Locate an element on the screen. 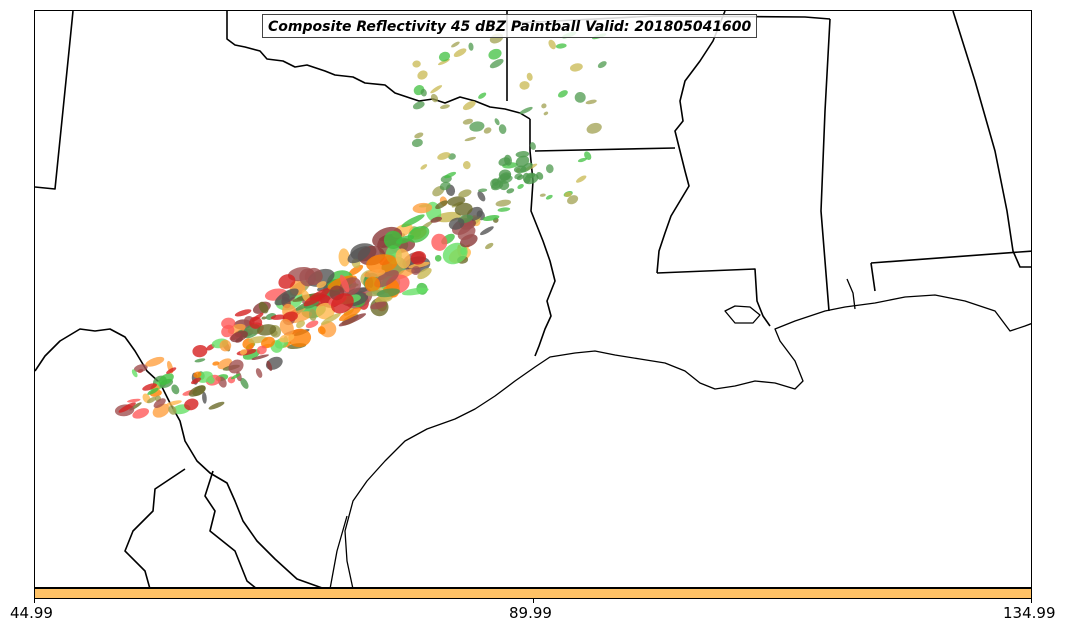  boundary-mexico-b is located at coordinates (230, 528).